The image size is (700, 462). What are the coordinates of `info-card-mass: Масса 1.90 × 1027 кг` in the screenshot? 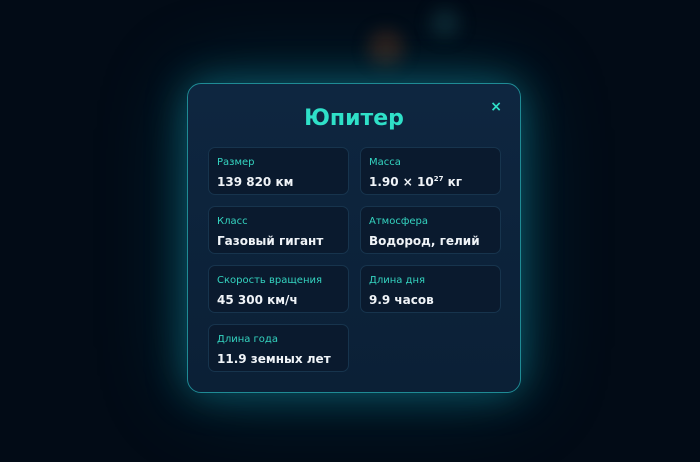 It's located at (430, 171).